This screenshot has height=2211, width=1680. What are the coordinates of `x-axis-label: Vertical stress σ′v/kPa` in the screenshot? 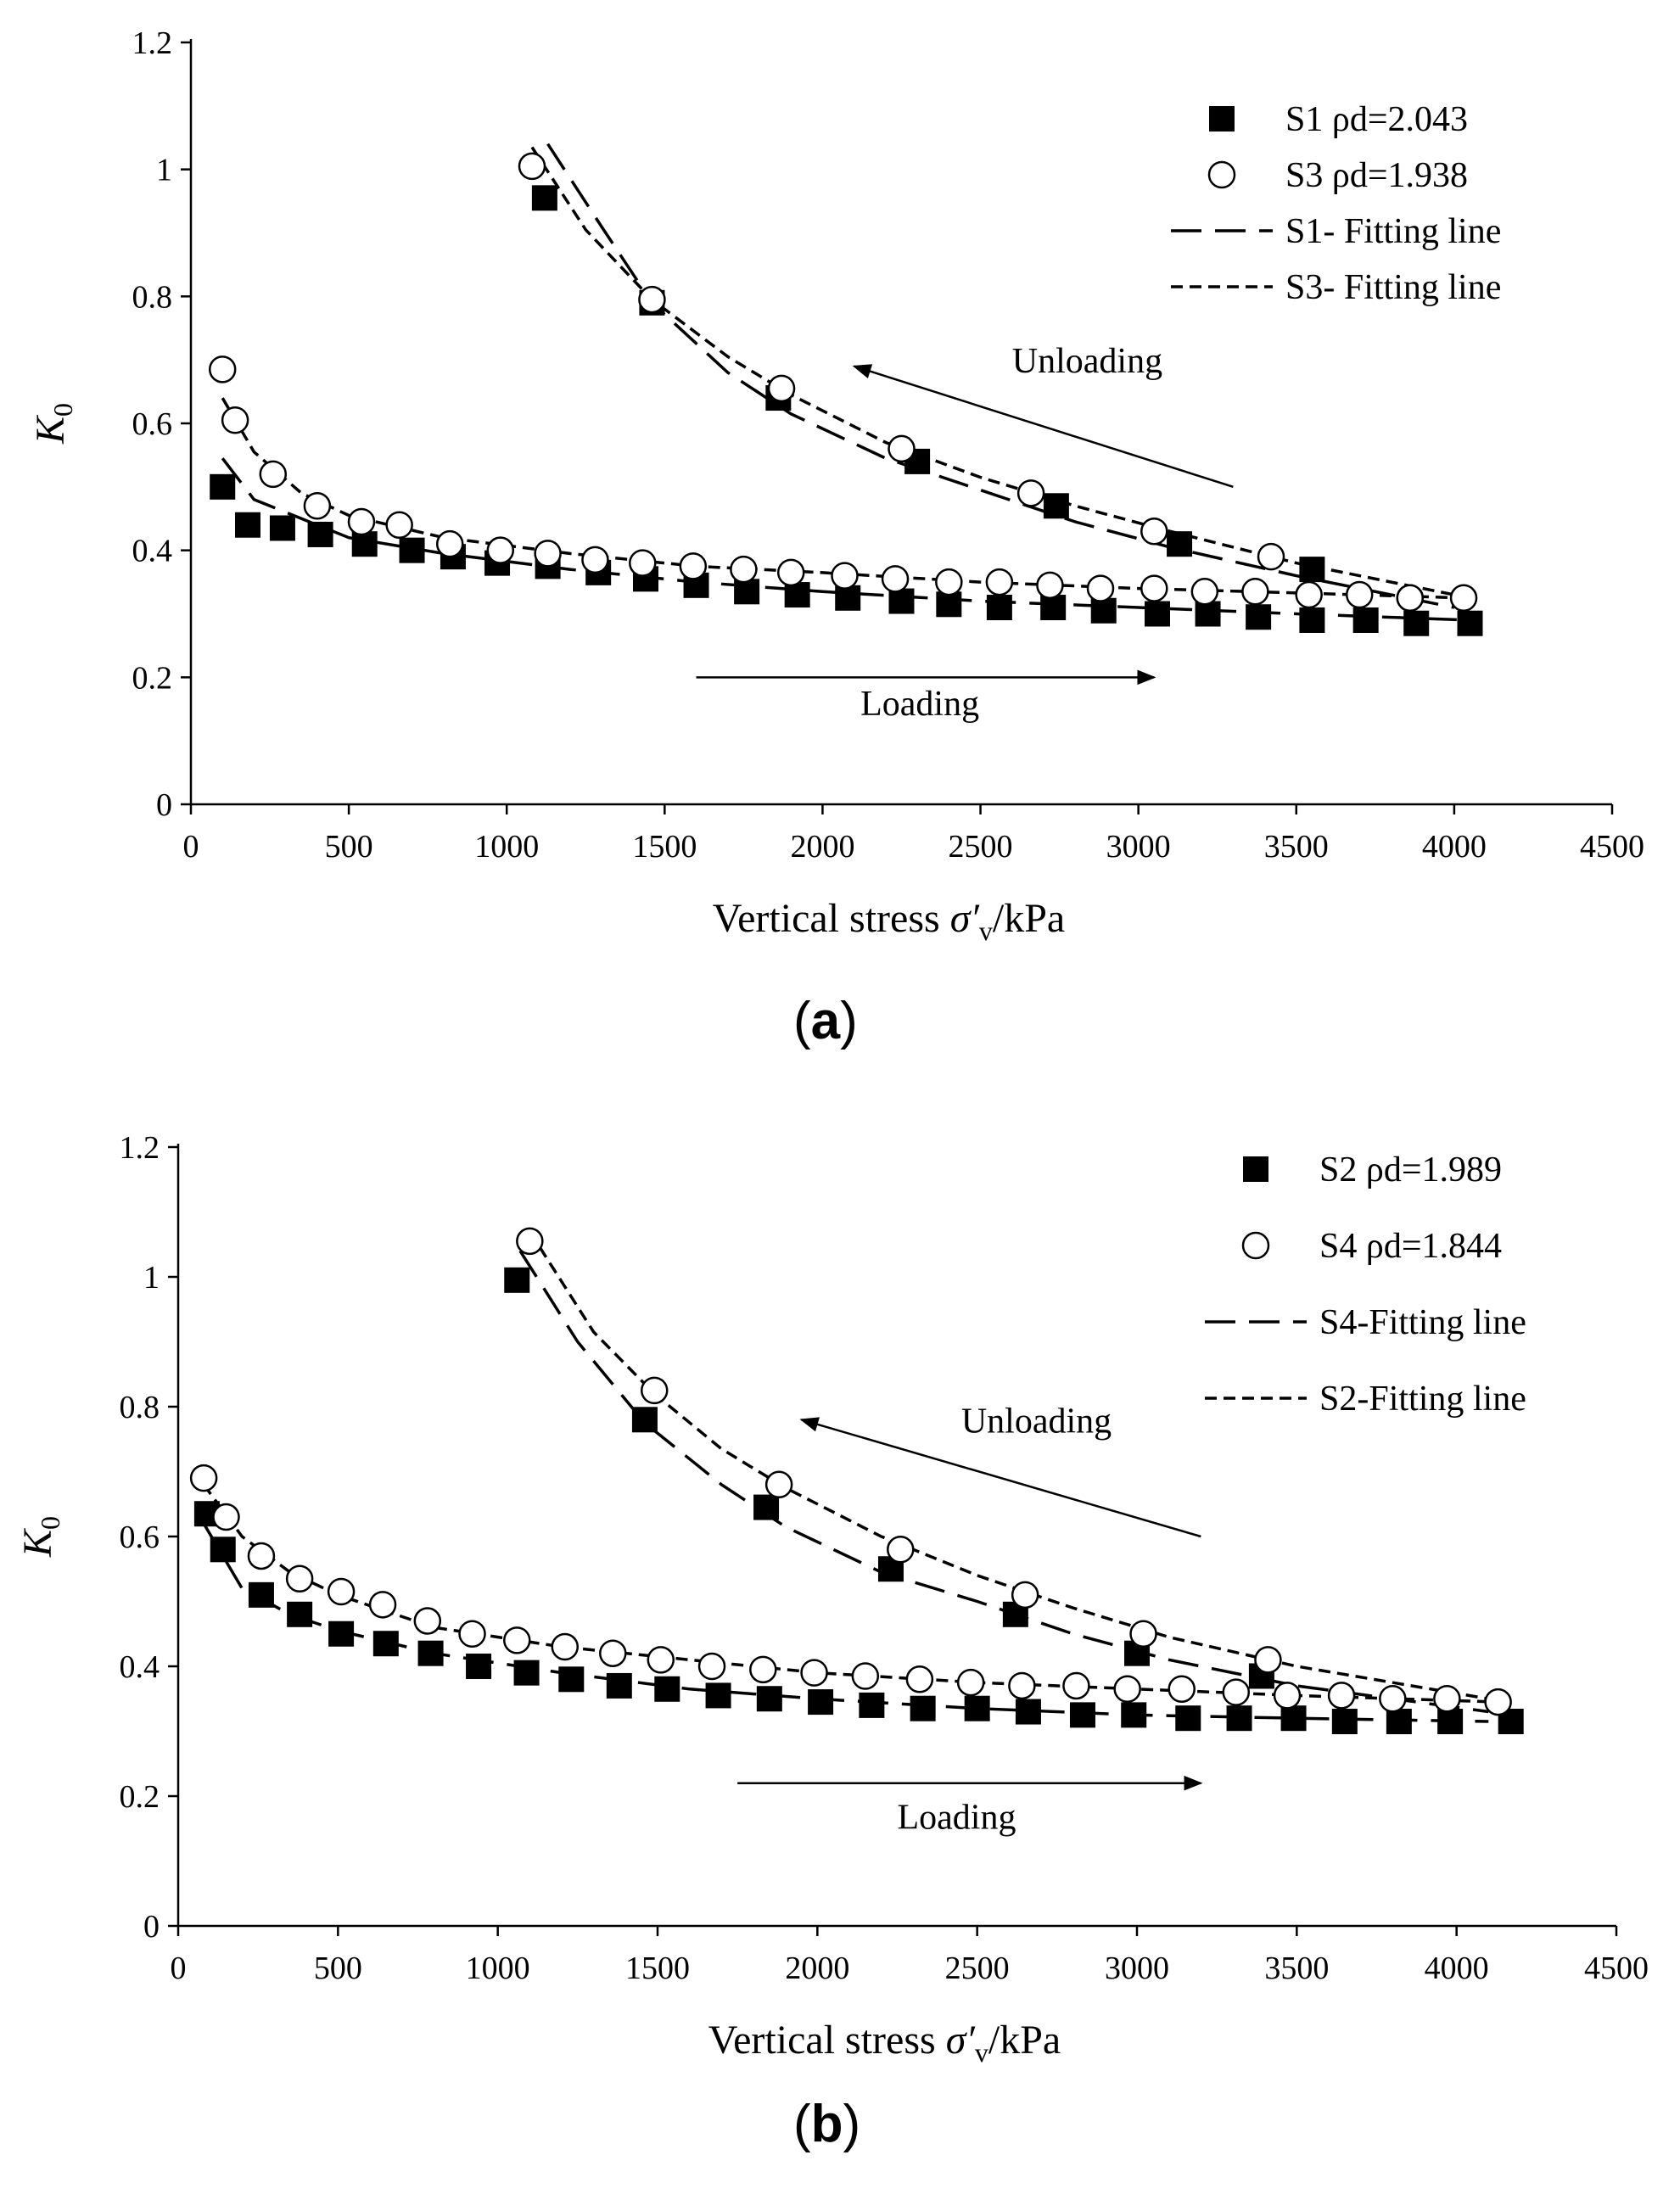 It's located at (889, 921).